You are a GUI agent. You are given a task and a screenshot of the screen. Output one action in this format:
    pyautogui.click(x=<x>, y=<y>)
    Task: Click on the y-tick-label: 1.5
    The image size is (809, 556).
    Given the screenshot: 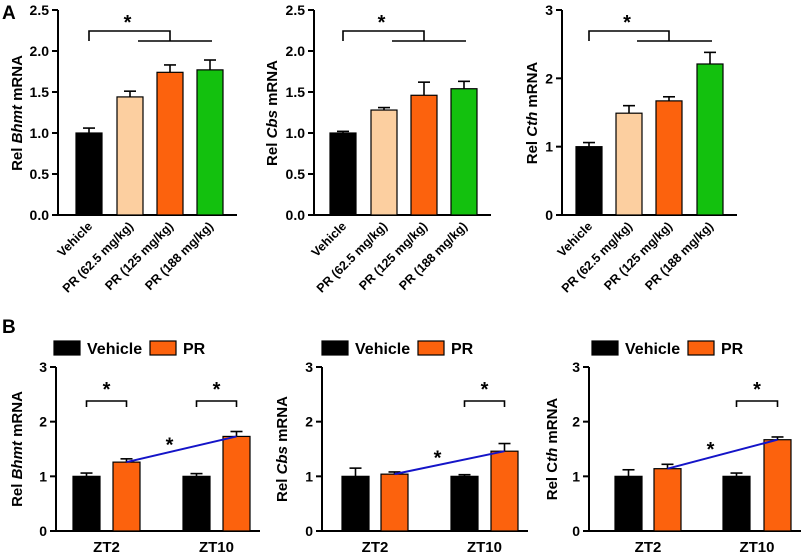 What is the action you would take?
    pyautogui.click(x=296, y=92)
    